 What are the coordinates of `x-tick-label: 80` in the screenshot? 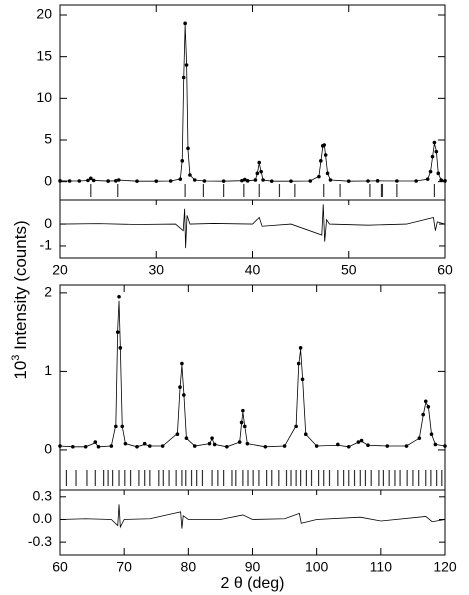 It's located at (189, 567).